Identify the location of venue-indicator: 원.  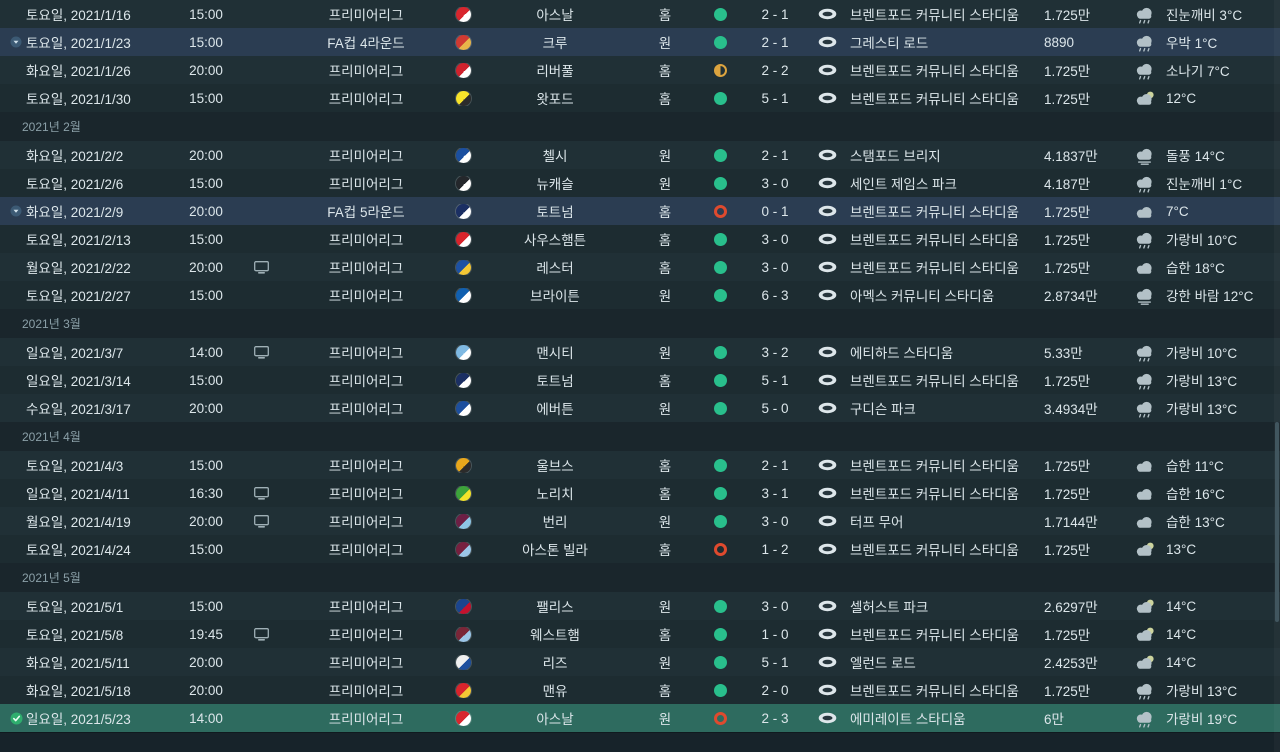
(665, 409).